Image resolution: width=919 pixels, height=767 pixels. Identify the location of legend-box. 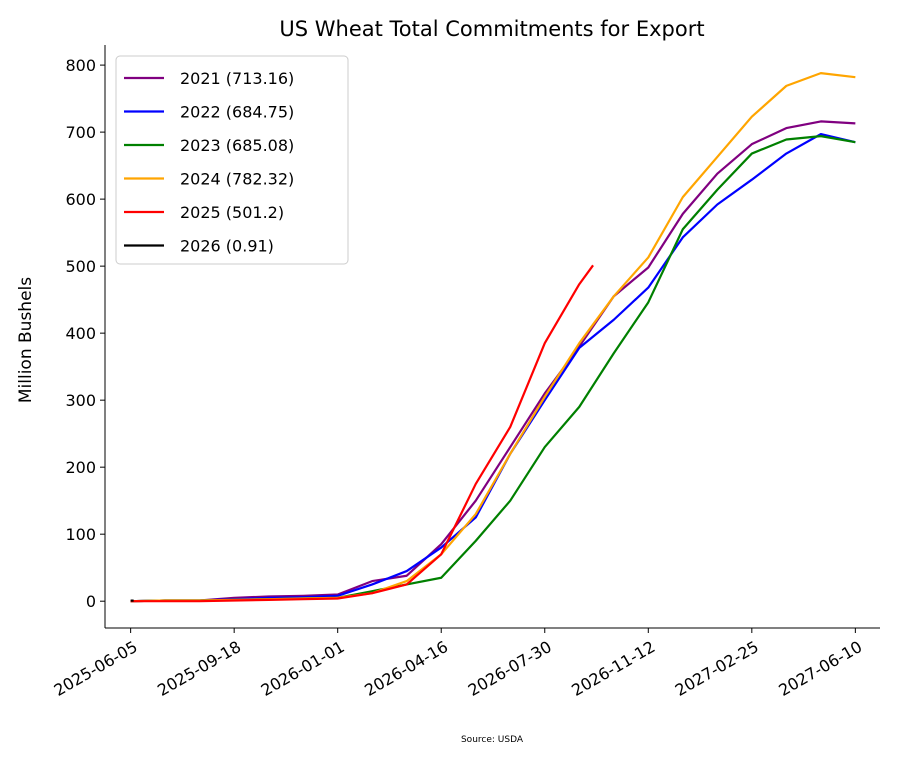
(232, 160).